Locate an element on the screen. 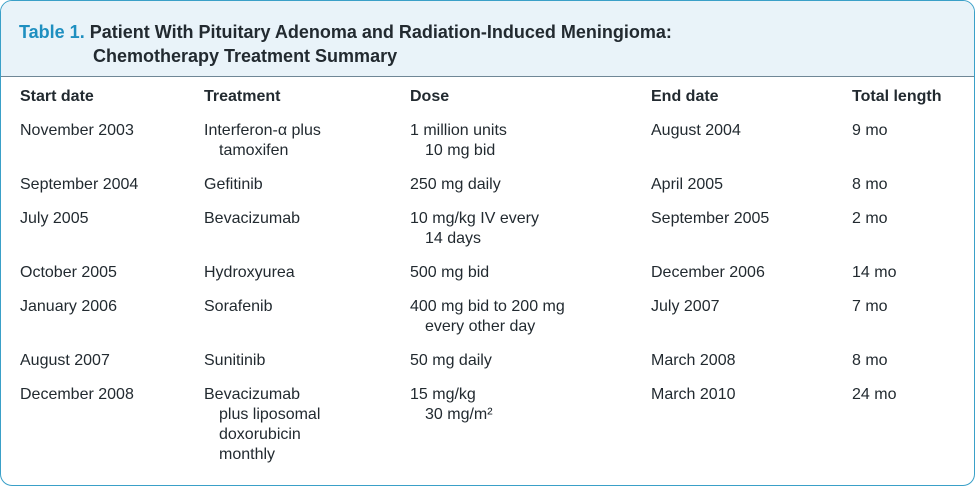 The image size is (978, 489). cell-end-date: September 2005 is located at coordinates (710, 218).